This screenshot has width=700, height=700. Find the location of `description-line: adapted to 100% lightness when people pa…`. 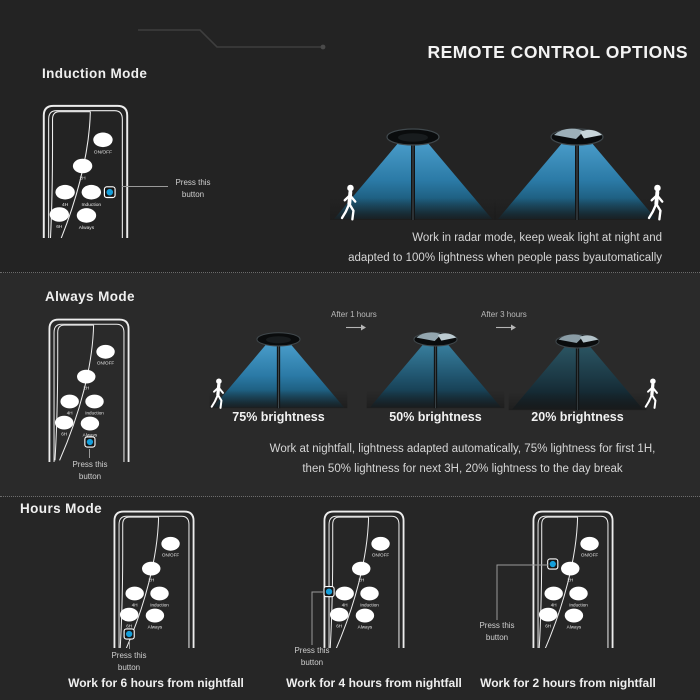

description-line: adapted to 100% lightness when people pa… is located at coordinates (505, 257).